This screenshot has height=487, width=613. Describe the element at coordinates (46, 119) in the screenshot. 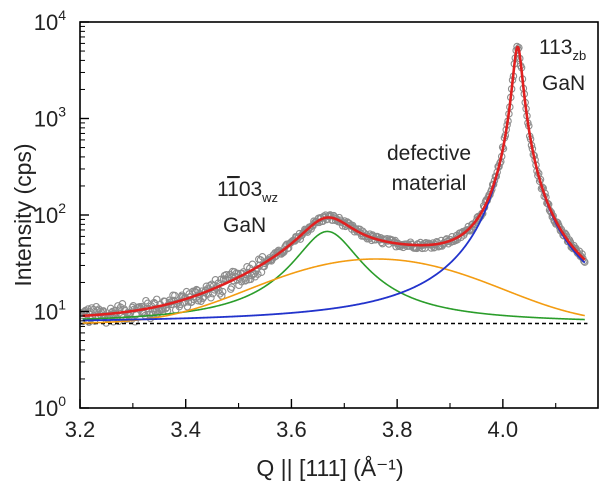

I see `y-tick-base-3: 10` at that location.